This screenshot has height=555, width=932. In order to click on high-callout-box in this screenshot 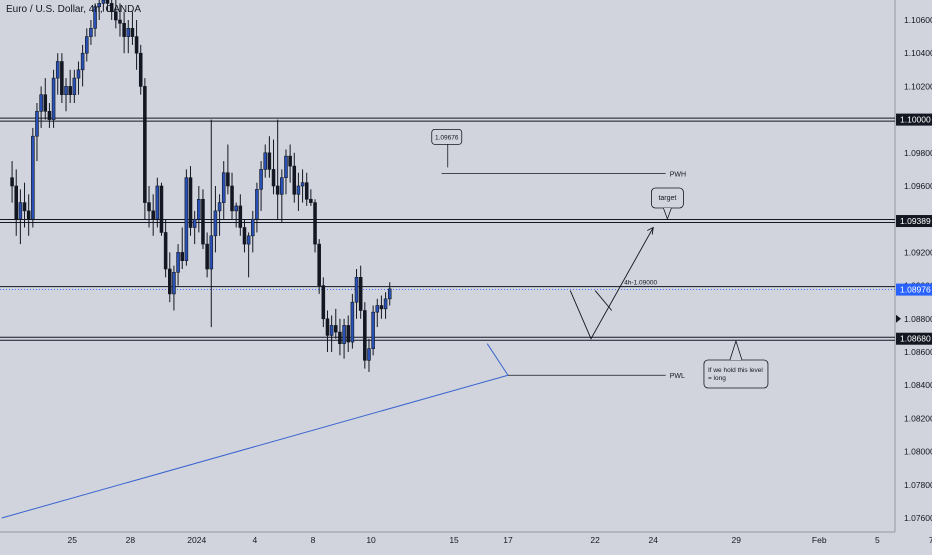, I will do `click(447, 136)`.